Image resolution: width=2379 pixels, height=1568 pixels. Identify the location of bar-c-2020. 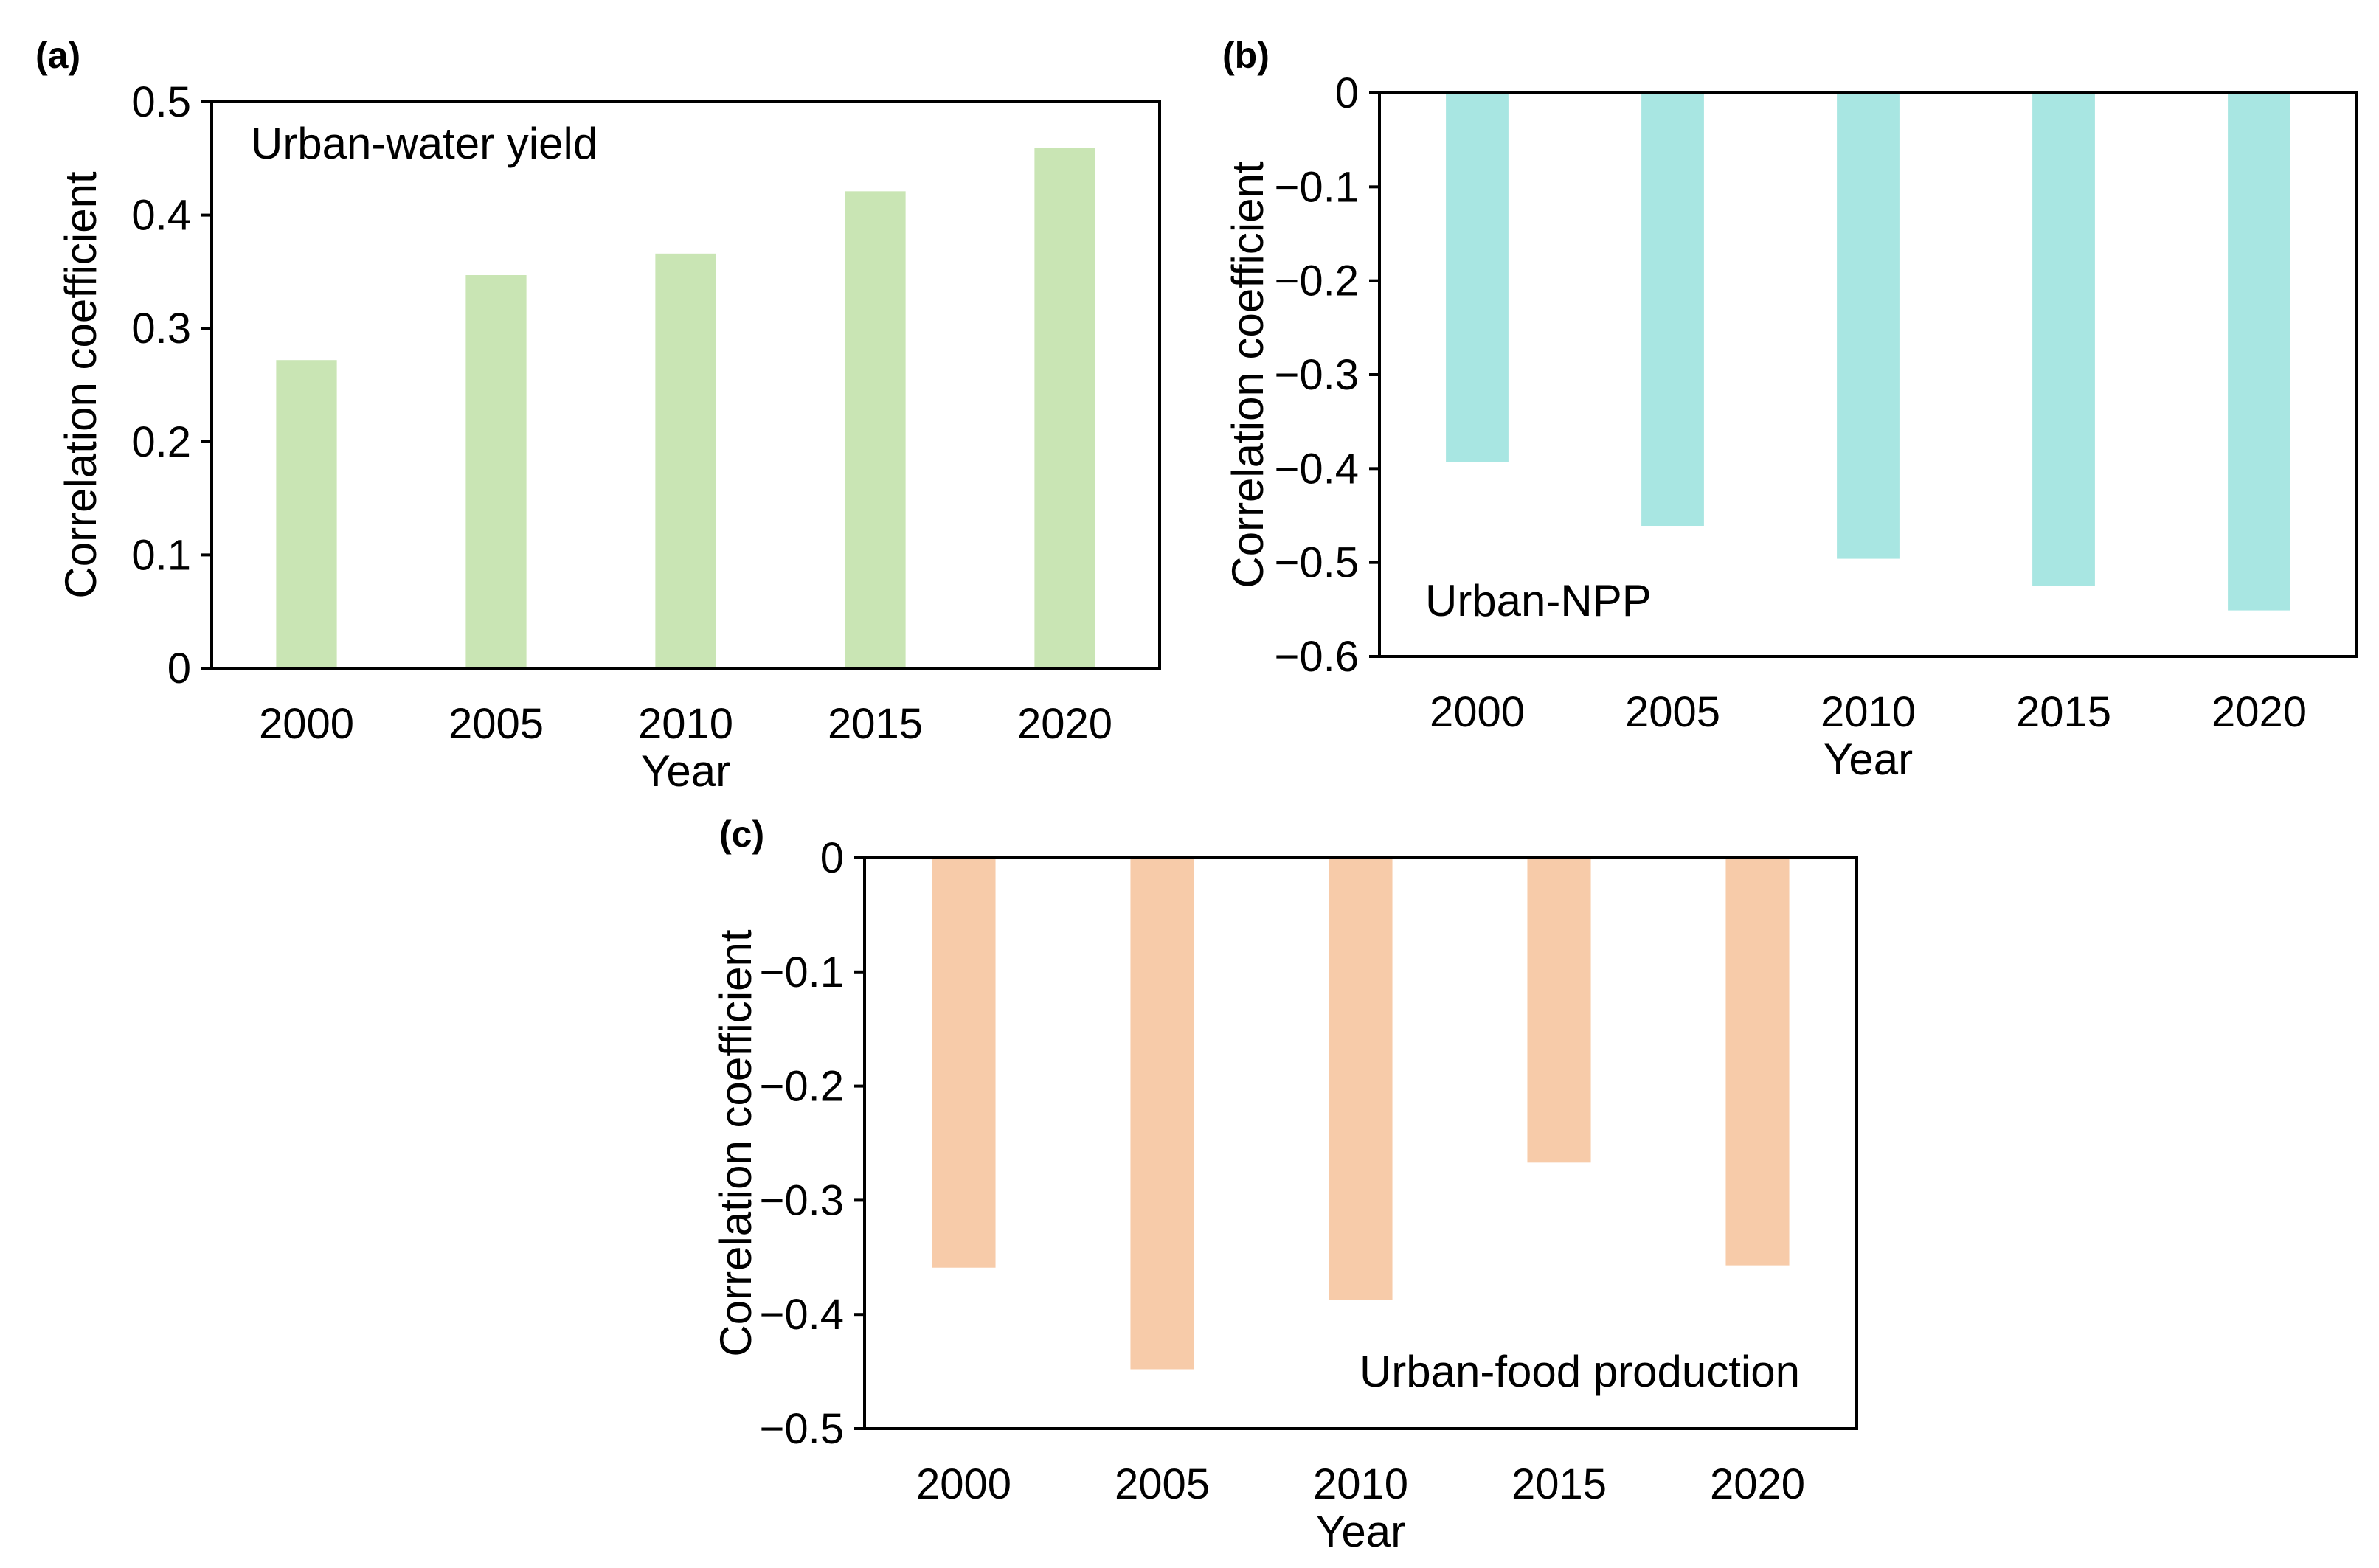
(1758, 1062).